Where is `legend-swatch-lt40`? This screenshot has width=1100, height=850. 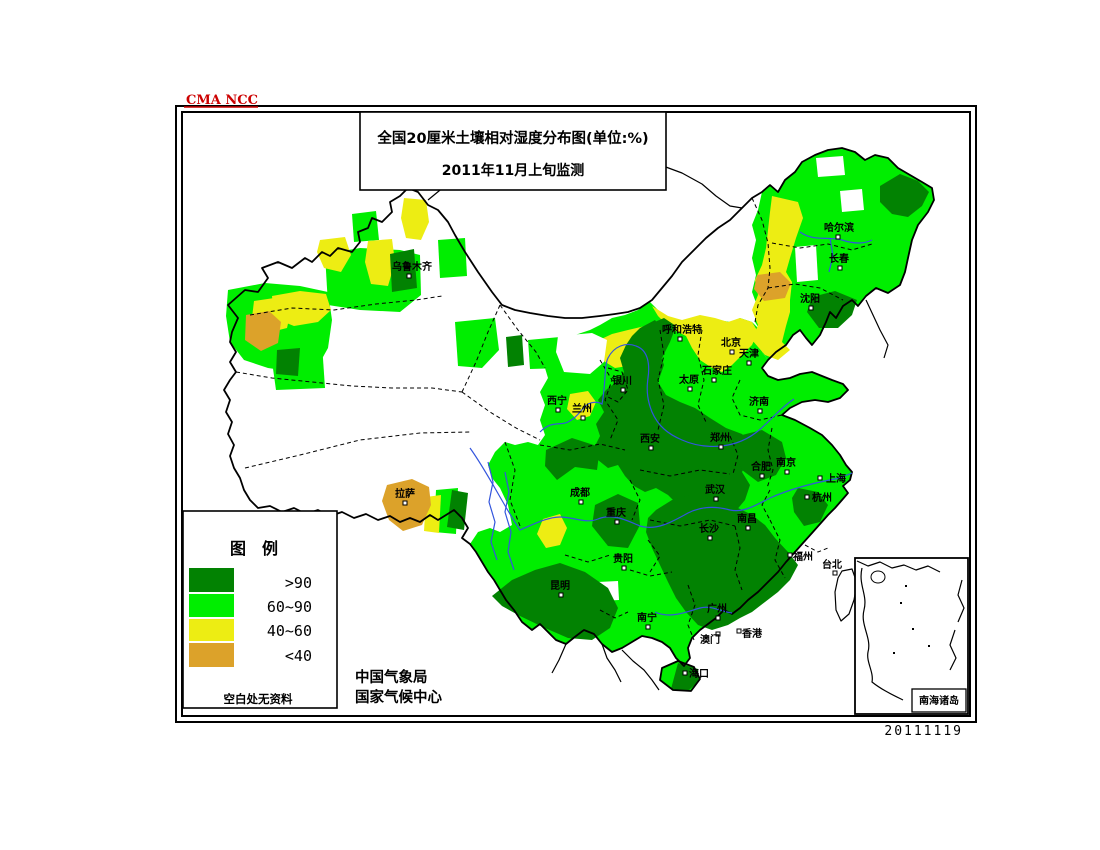
legend-swatch-lt40 is located at coordinates (211, 655).